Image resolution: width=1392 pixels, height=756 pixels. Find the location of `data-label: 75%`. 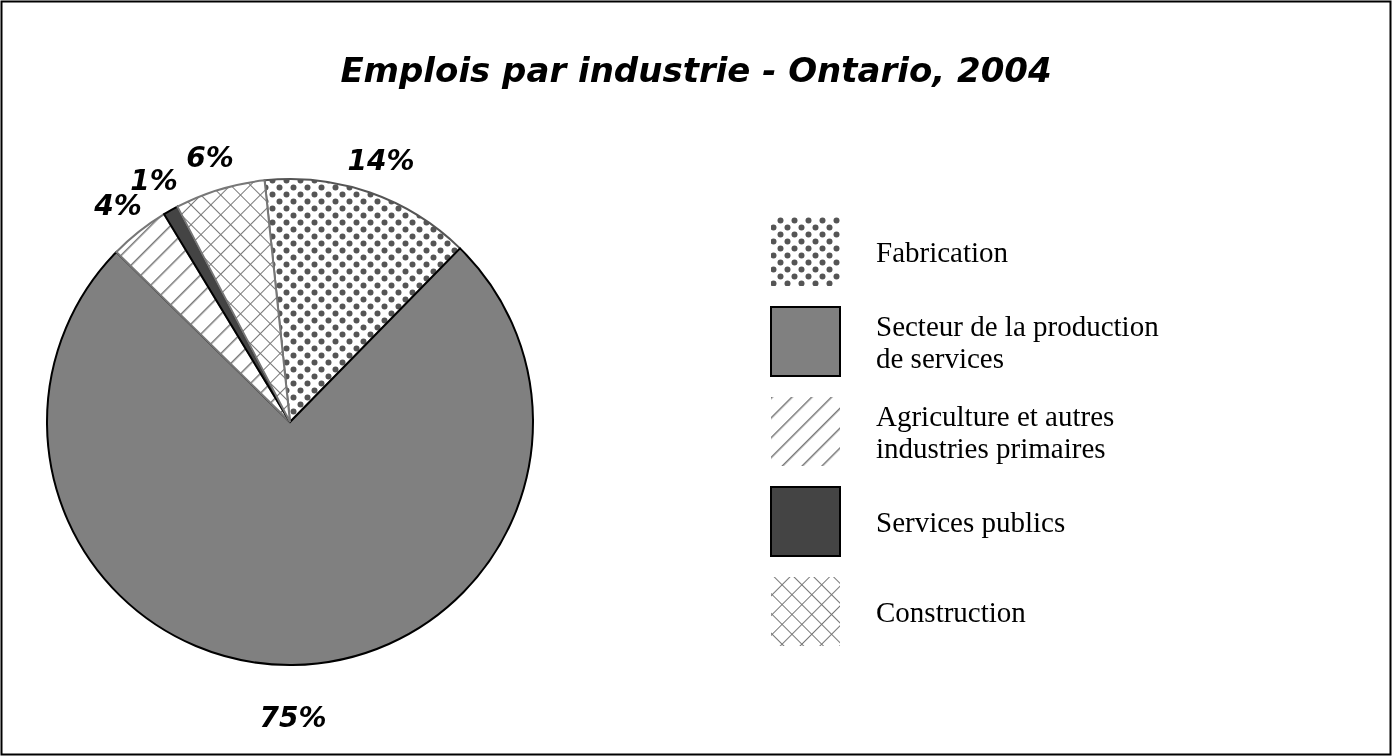

data-label: 75% is located at coordinates (293, 717).